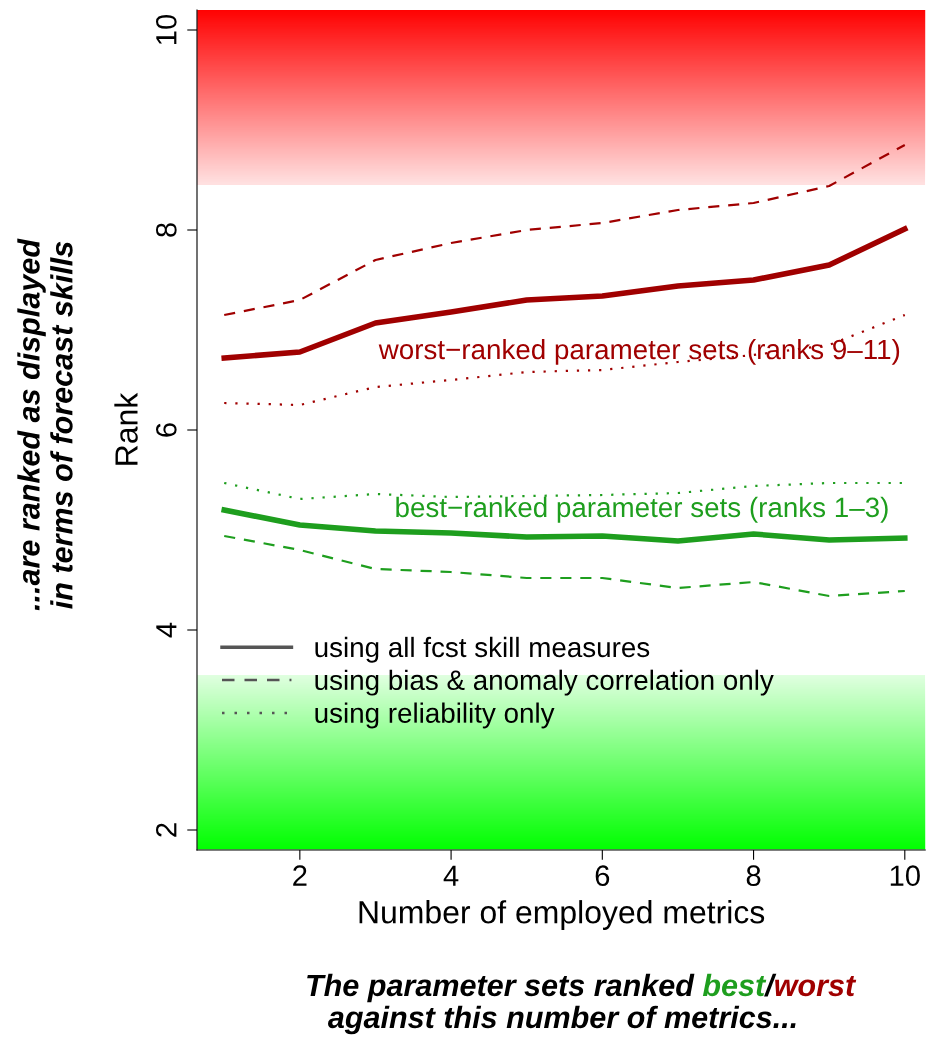 The width and height of the screenshot is (928, 1041). What do you see at coordinates (753, 876) in the screenshot?
I see `x-tick-label: 8` at bounding box center [753, 876].